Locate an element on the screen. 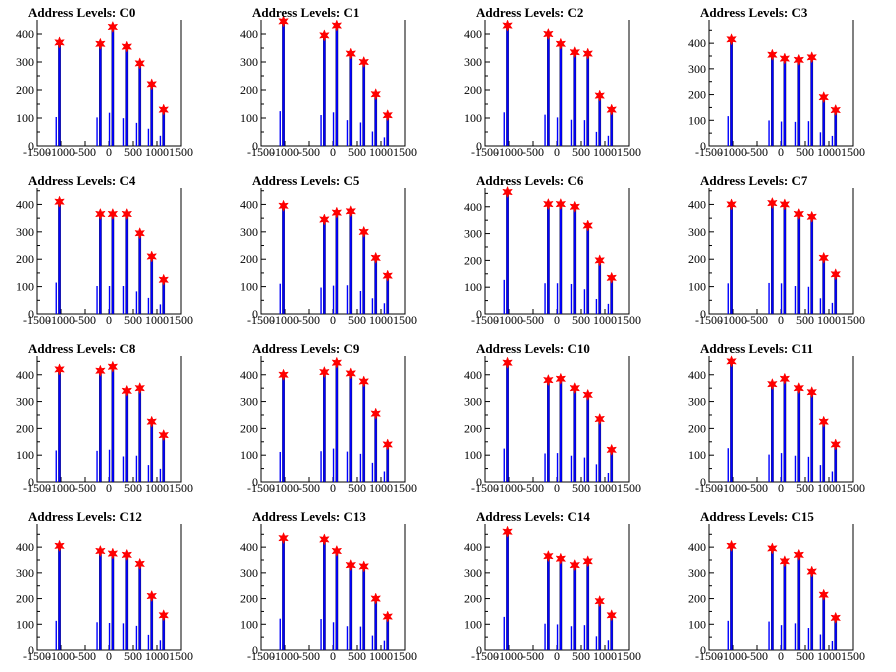 The width and height of the screenshot is (896, 672). x-tick-label: 500 is located at coordinates (805, 656).